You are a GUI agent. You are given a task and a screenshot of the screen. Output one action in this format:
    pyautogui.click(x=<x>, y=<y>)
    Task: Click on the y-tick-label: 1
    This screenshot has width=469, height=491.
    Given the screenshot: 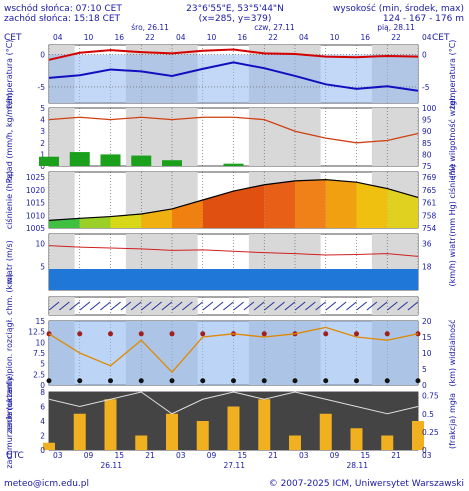 What is the action you would take?
    pyautogui.click(x=42, y=154)
    